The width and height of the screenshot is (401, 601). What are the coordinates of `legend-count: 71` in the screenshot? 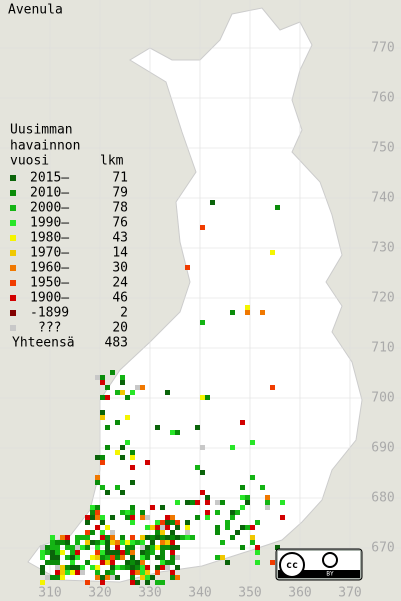 It's located at (120, 178).